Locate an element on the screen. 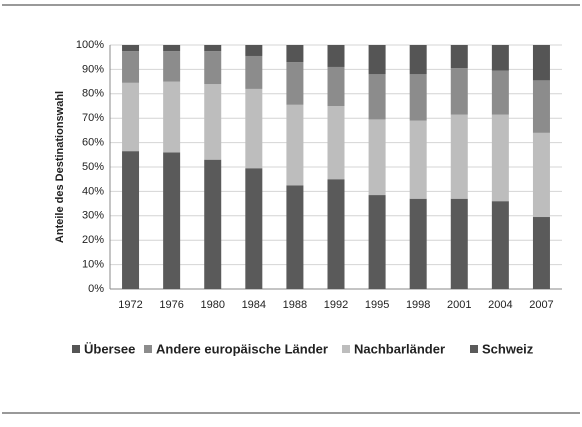 The width and height of the screenshot is (582, 427). x-tick-label: 2001 is located at coordinates (459, 305).